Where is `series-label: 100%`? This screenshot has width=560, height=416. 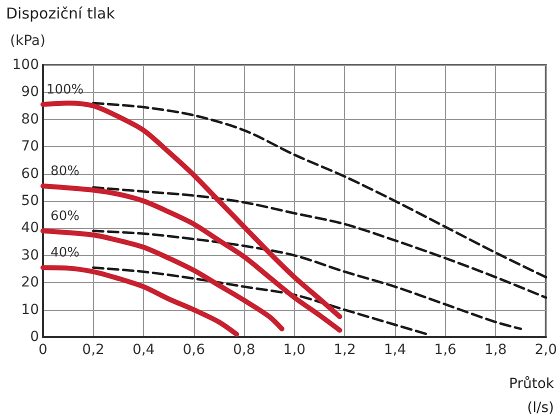 series-label: 100% is located at coordinates (65, 90).